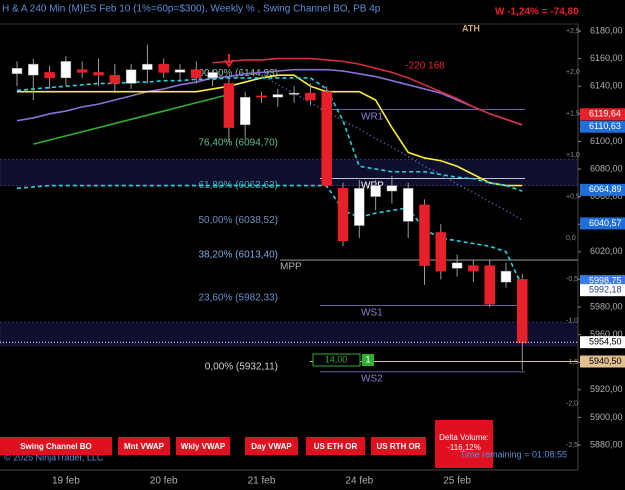  I want to click on percent-tick-label: -2,5, so click(572, 445).